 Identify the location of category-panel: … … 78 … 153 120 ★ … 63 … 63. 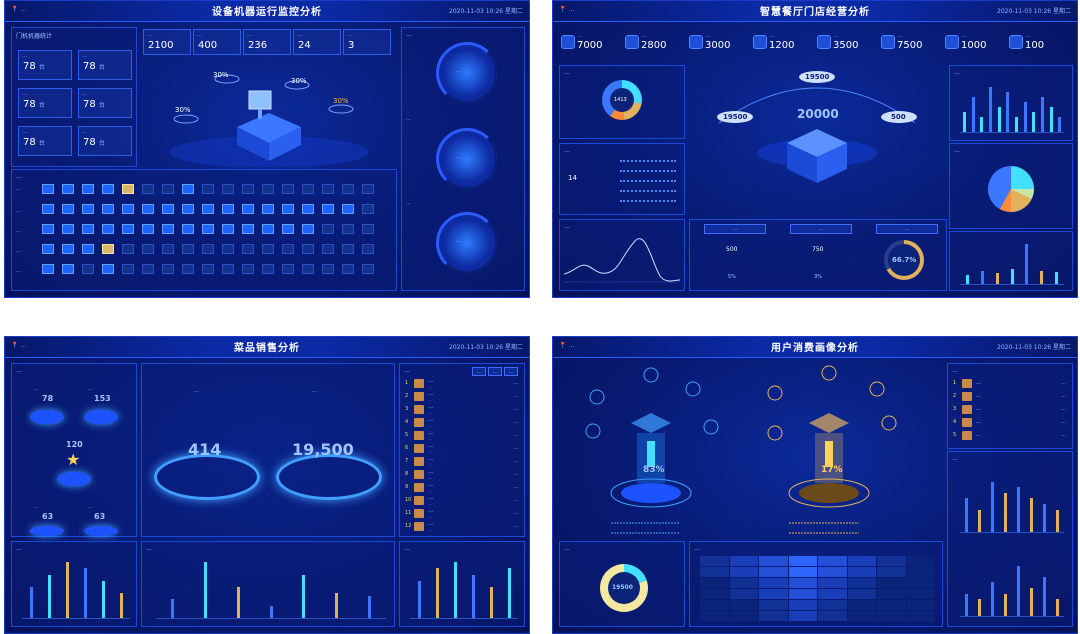
(74, 450).